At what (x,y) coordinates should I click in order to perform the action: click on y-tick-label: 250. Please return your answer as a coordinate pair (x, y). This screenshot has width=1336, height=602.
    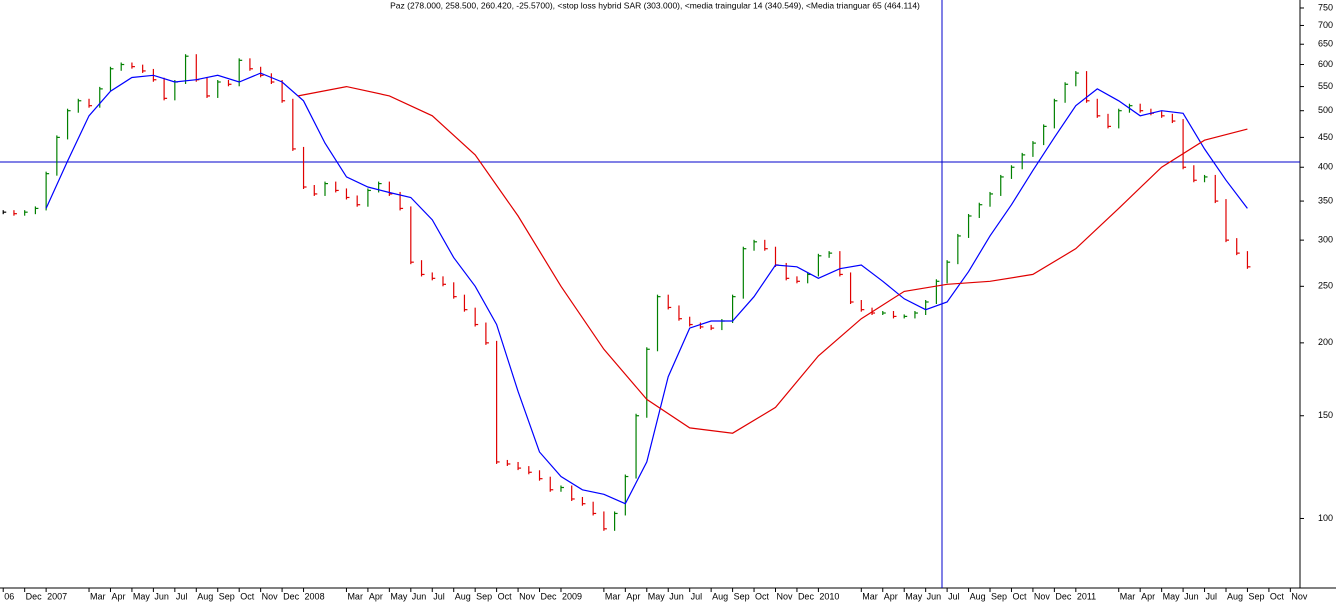
    Looking at the image, I should click on (1325, 286).